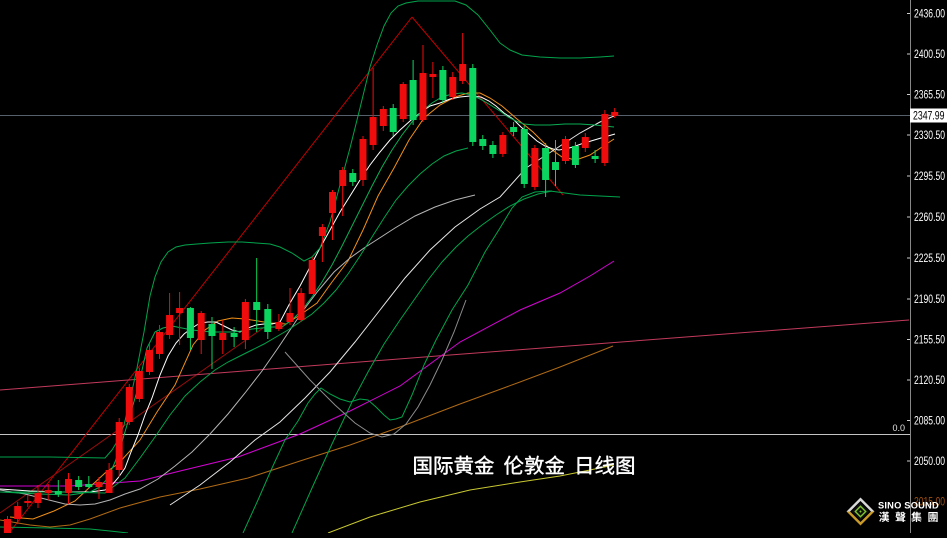 The width and height of the screenshot is (947, 538). What do you see at coordinates (929, 136) in the screenshot?
I see `svg-text: 2330.50` at bounding box center [929, 136].